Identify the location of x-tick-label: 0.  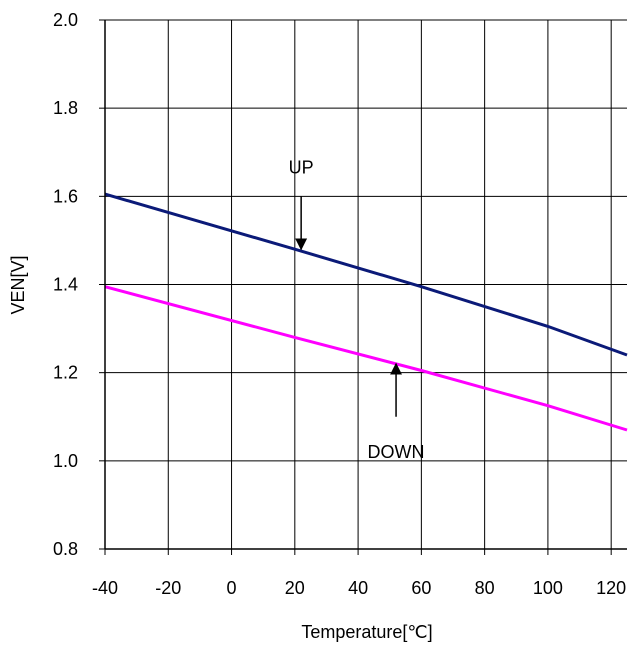
(232, 588).